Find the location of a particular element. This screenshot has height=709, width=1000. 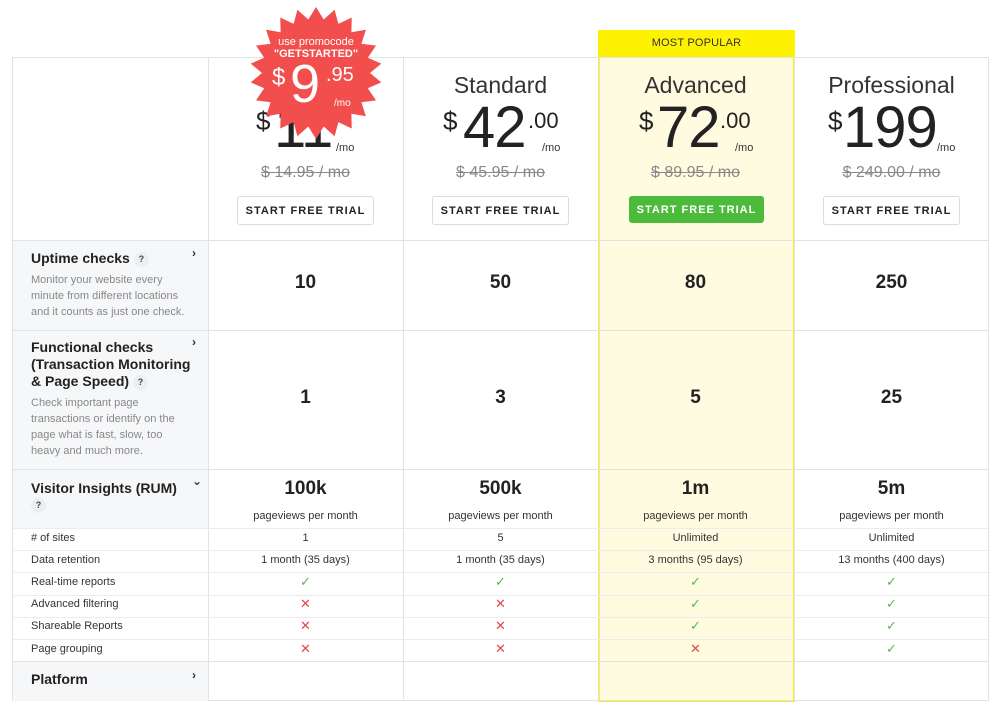

side-bg-uptime is located at coordinates (110, 286).